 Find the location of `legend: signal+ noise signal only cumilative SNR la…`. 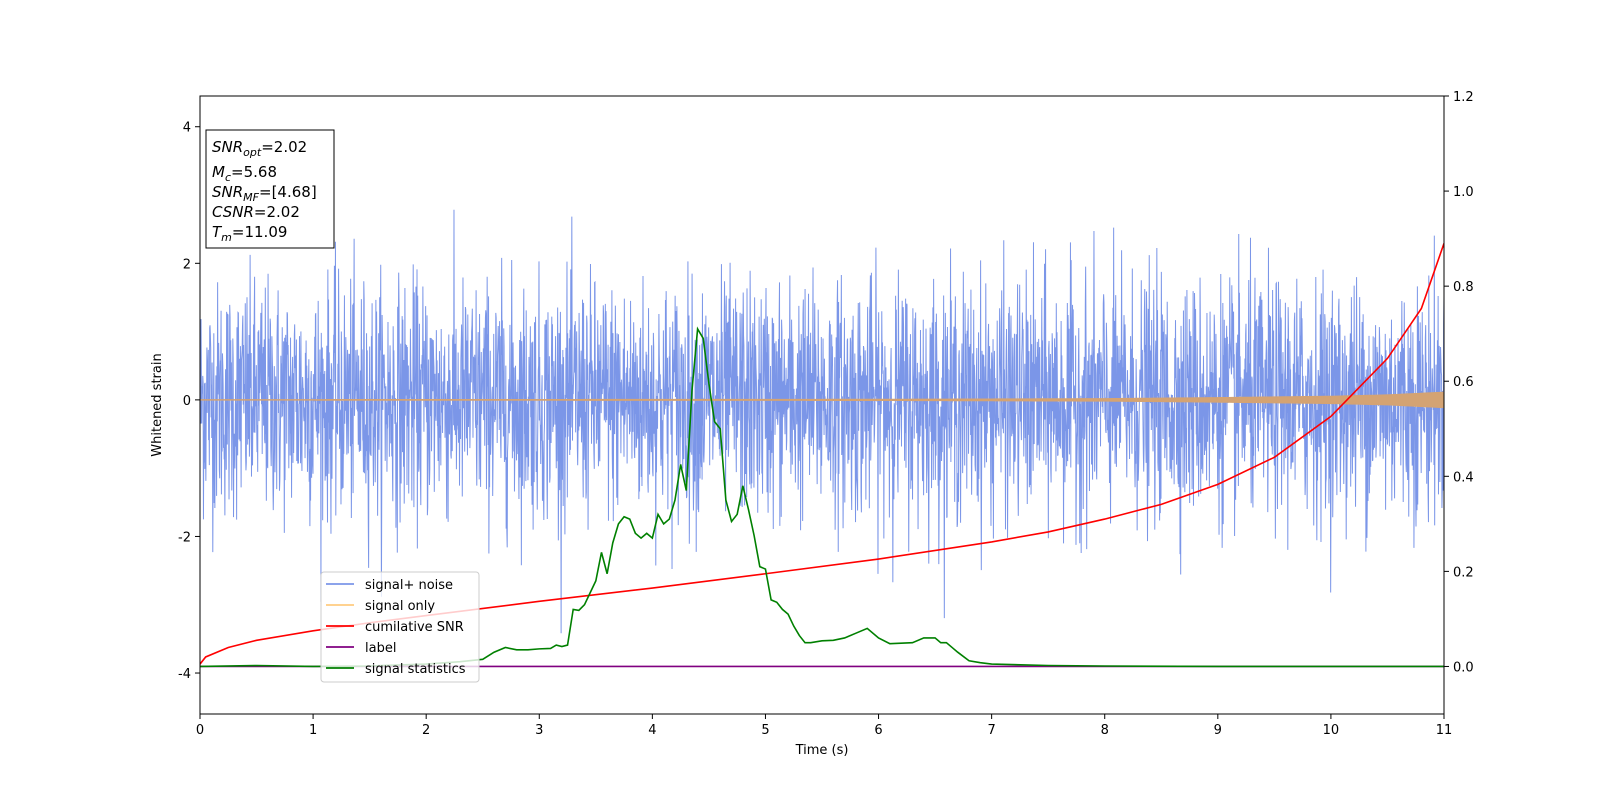

legend: signal+ noise signal only cumilative SNR la… is located at coordinates (400, 627).